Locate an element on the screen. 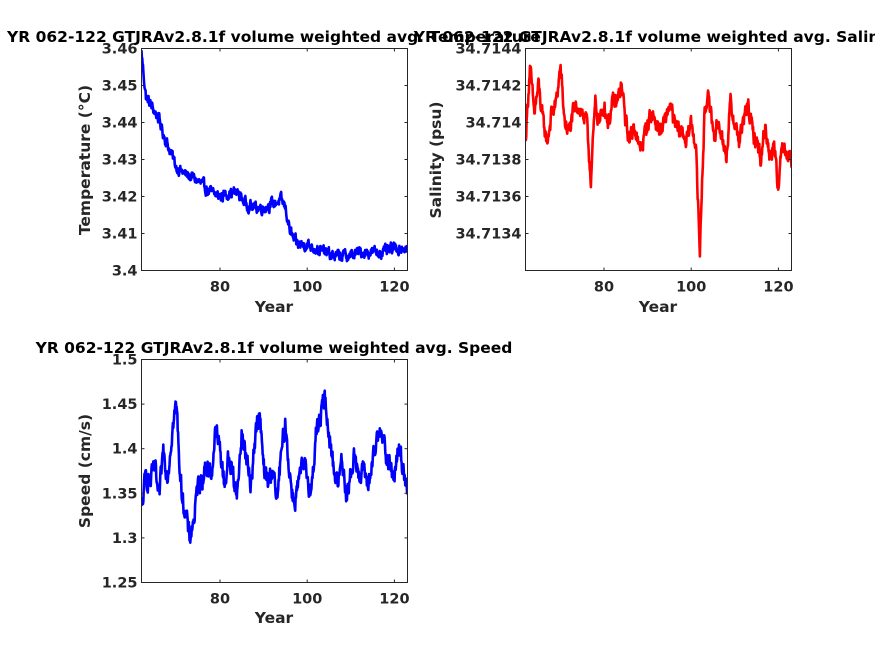  salinity-ytick-label: 34.7142 is located at coordinates (488, 87).